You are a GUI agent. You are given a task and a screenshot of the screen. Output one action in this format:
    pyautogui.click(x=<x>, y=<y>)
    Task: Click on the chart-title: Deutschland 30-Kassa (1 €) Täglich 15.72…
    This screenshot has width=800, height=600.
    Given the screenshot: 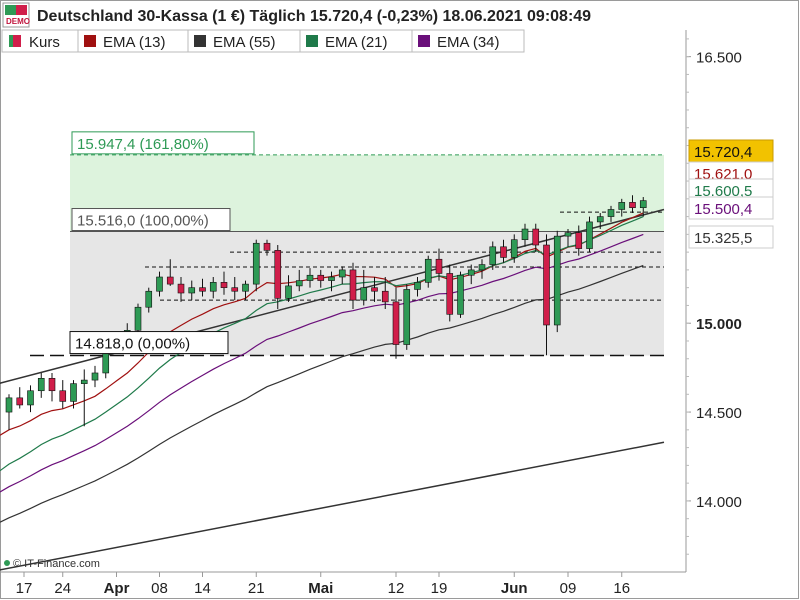 What is the action you would take?
    pyautogui.click(x=314, y=16)
    